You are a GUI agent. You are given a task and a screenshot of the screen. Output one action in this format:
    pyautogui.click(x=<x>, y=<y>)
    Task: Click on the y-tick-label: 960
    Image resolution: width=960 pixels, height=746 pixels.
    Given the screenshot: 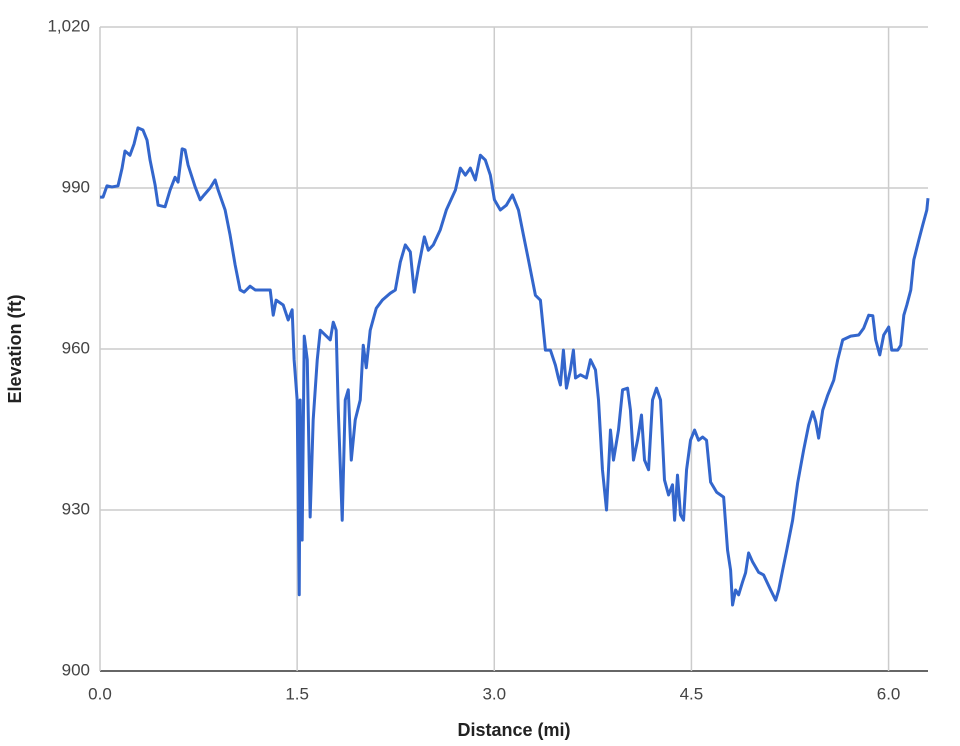 What is the action you would take?
    pyautogui.click(x=76, y=347)
    